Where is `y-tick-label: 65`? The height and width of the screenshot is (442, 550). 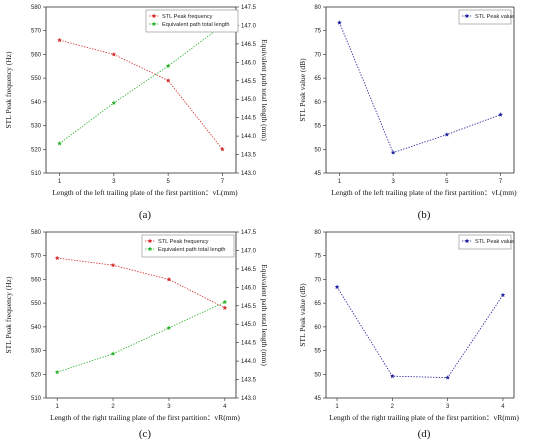 y-tick-label: 65 is located at coordinates (317, 304).